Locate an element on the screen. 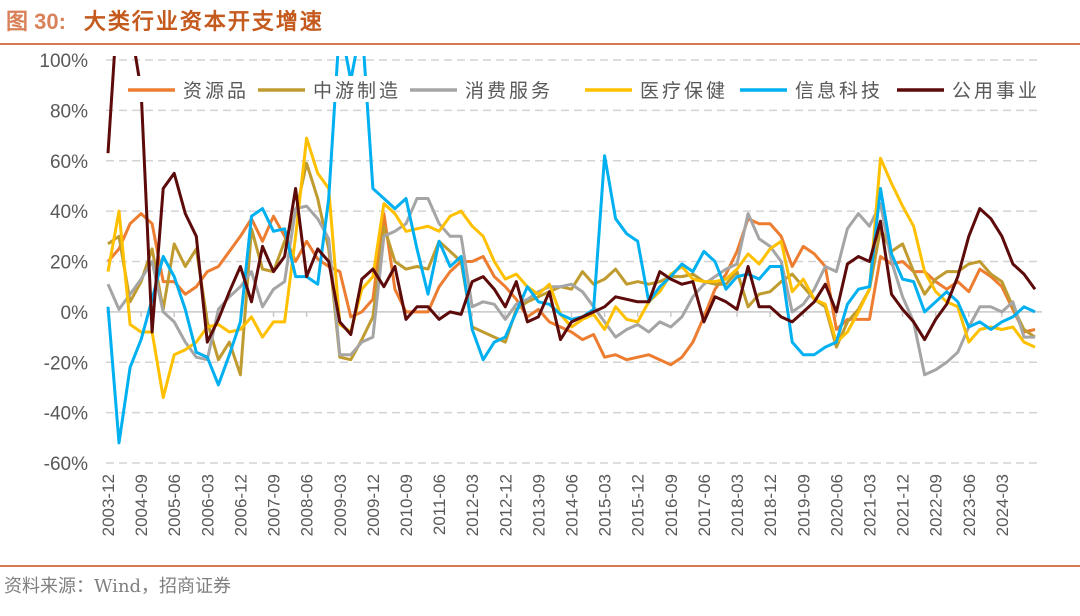  figure-title: 图 30: 大类行业资本开支增速 is located at coordinates (165, 20).